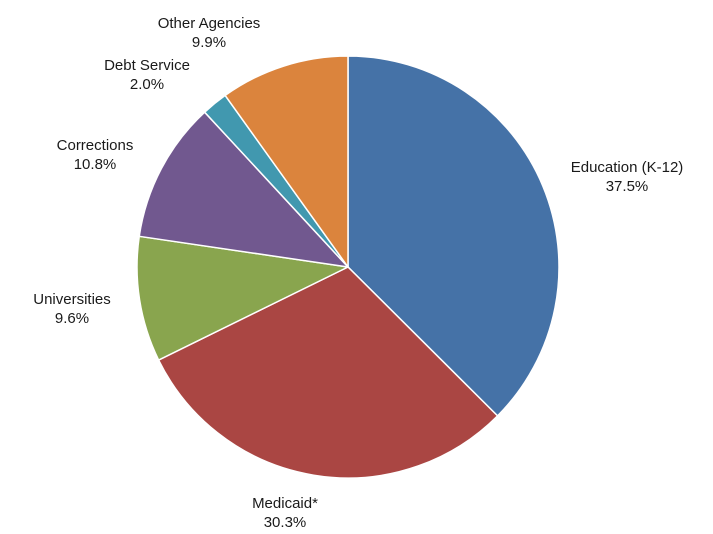 The height and width of the screenshot is (534, 713). I want to click on slice-label-other-agencies: Other Agencies 9.9%, so click(209, 33).